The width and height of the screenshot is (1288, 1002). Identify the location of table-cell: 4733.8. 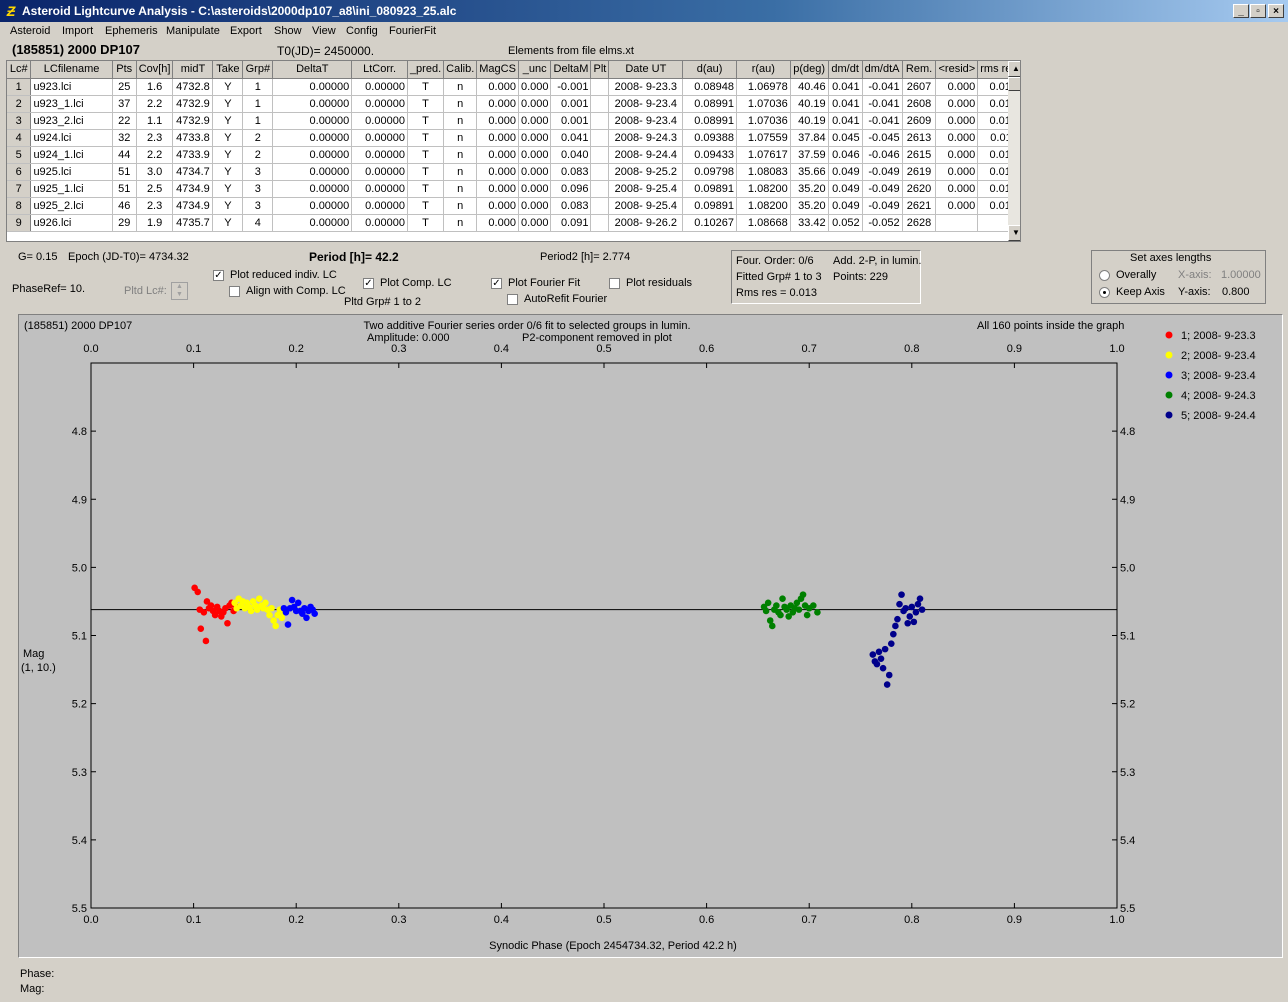
(193, 138).